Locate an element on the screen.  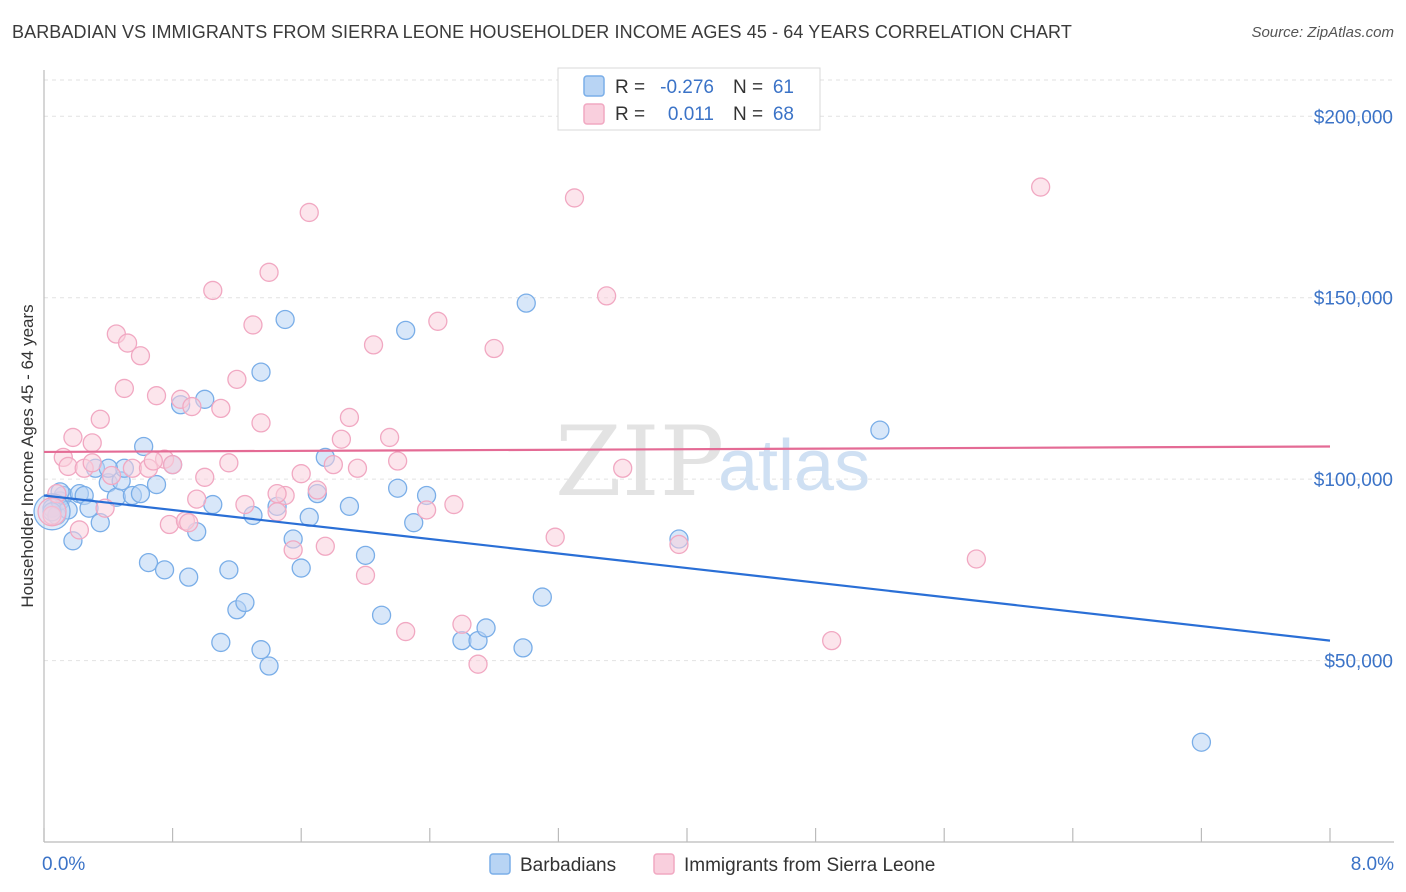
legend-r-value-barbadians: -0.276 is located at coordinates (687, 87).